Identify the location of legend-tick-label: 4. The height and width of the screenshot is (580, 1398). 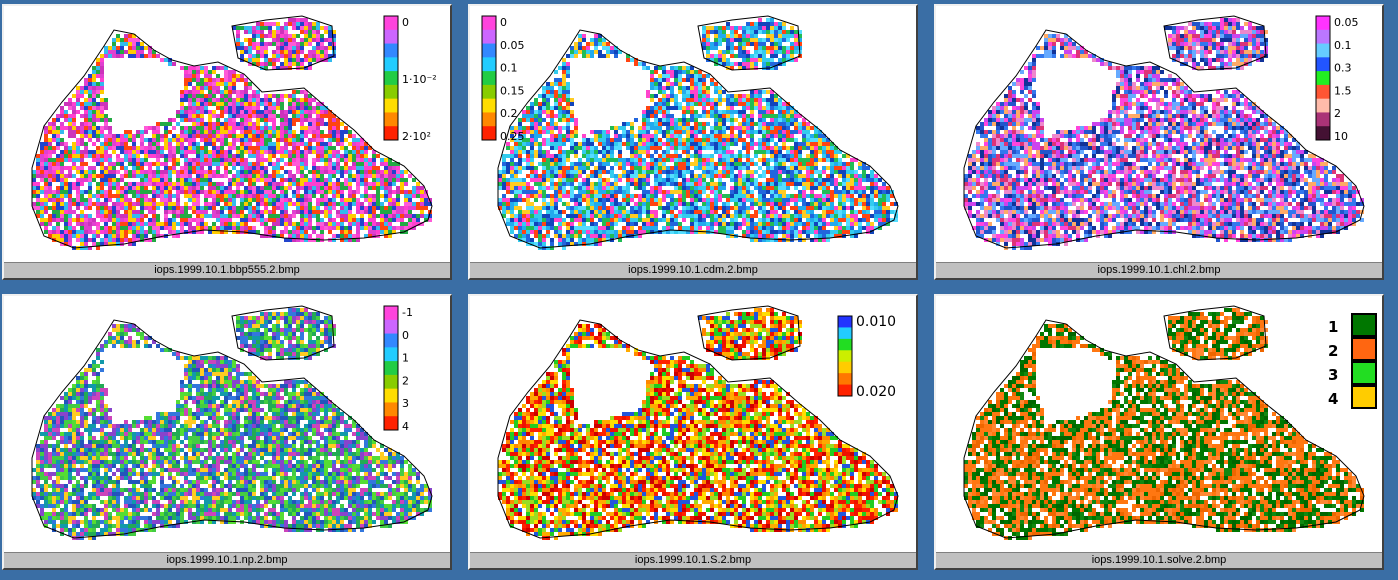
(405, 426).